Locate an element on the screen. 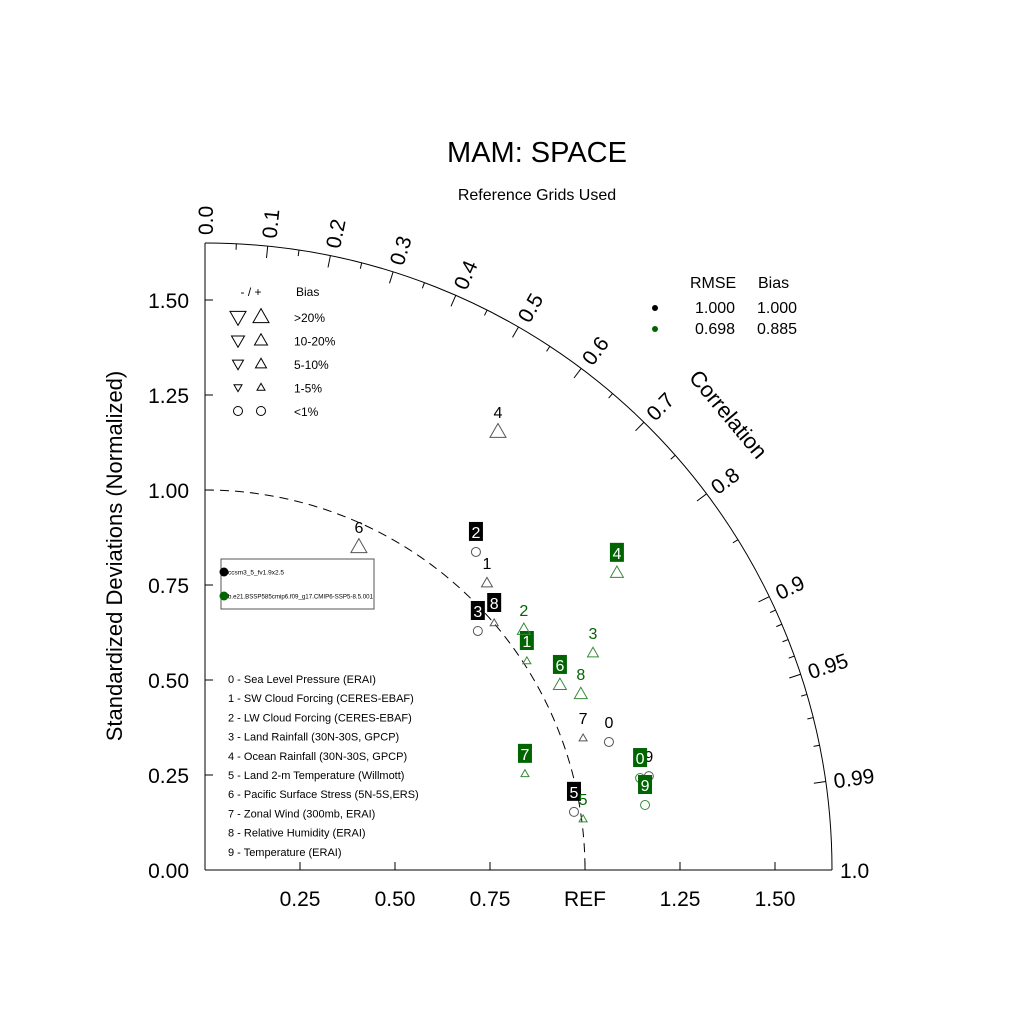  bias-legend: - / + Bias >20% 10-20% 5-10% 1-5% <1% is located at coordinates (283, 352).